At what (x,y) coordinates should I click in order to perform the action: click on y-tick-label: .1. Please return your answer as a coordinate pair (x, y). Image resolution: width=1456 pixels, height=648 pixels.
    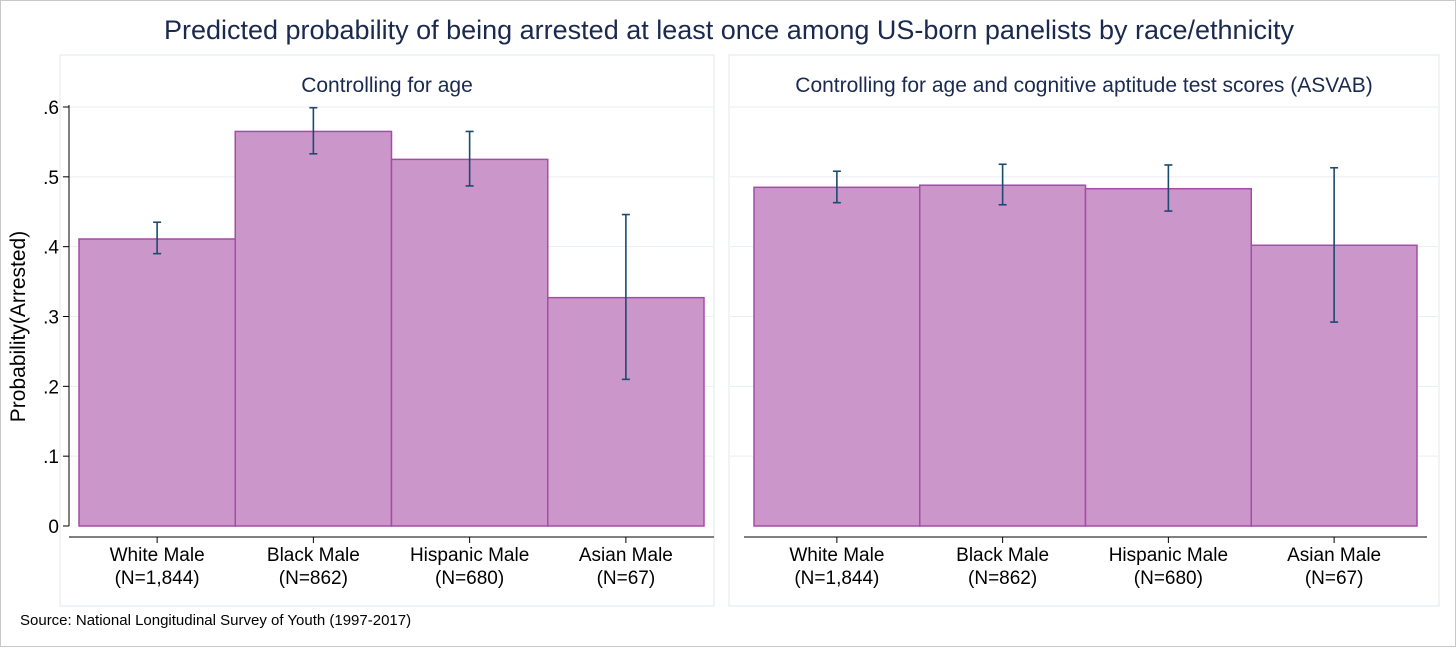
    Looking at the image, I should click on (51, 457).